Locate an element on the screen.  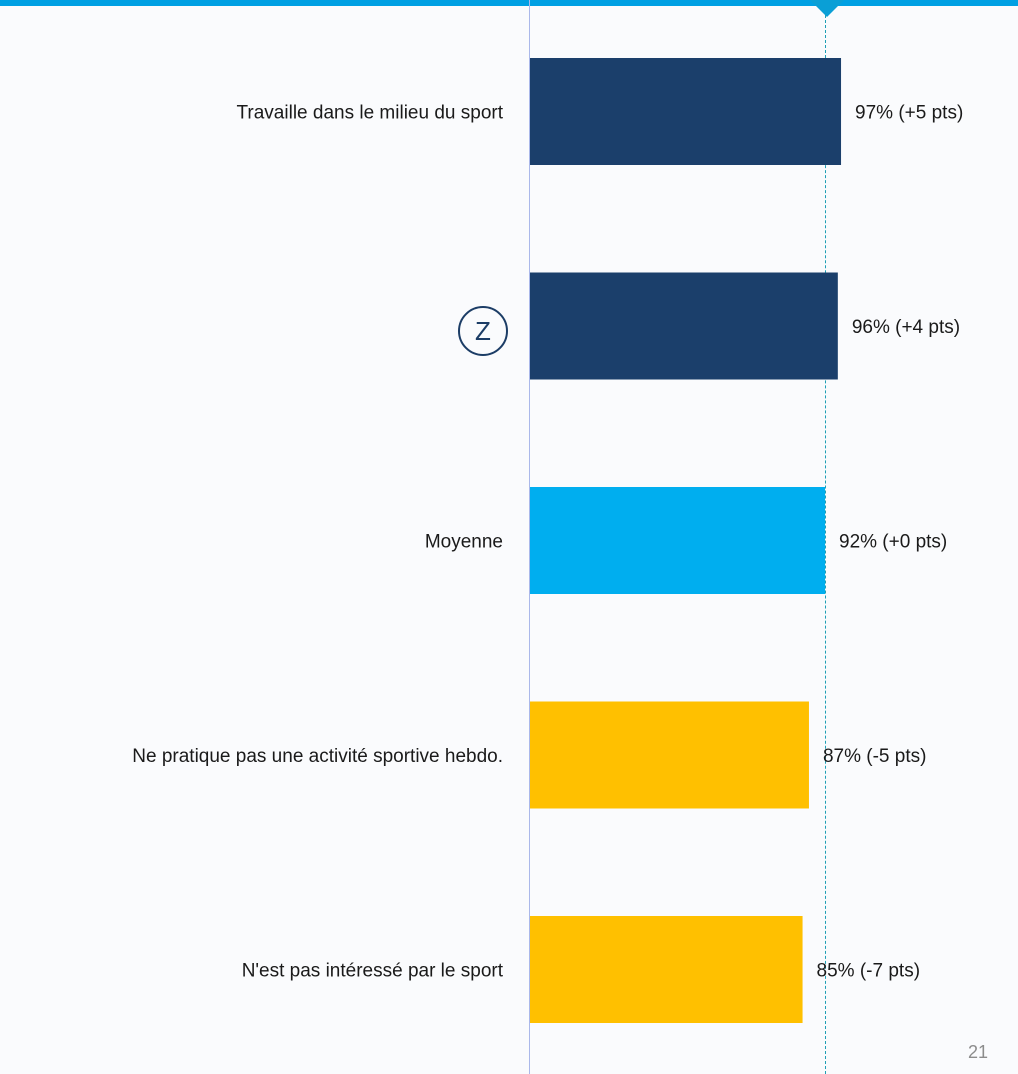
value-label-0: 97% (+5 pts) is located at coordinates (909, 113).